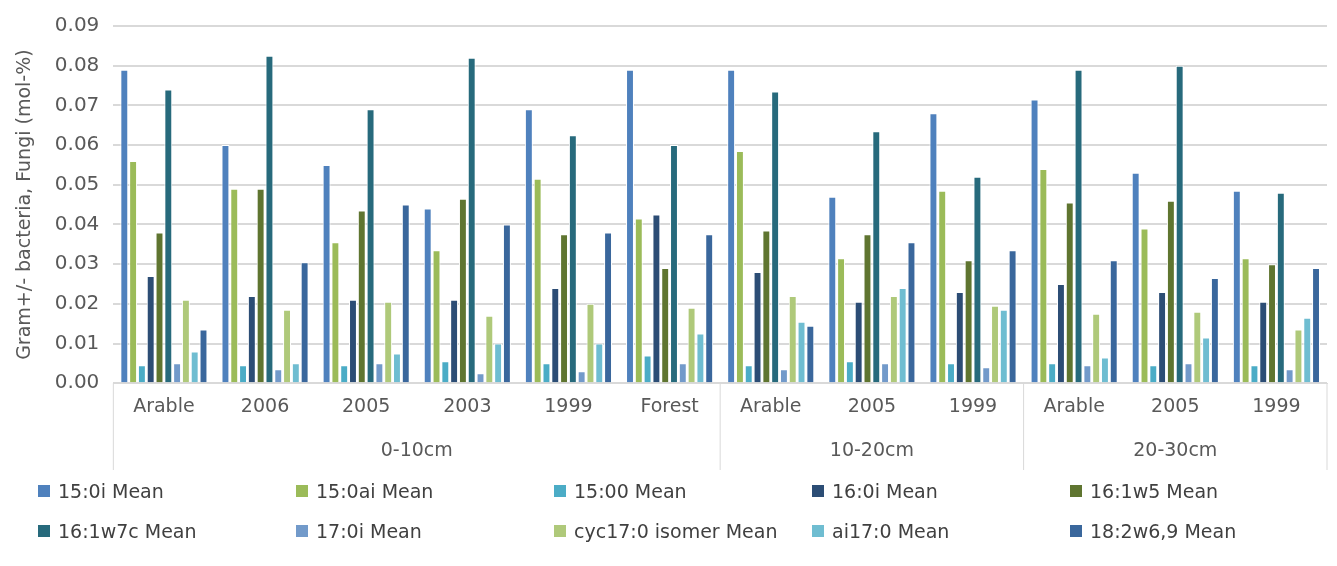 The height and width of the screenshot is (566, 1337). I want to click on legend-label: cyc17:0 isomer Mean, so click(676, 531).